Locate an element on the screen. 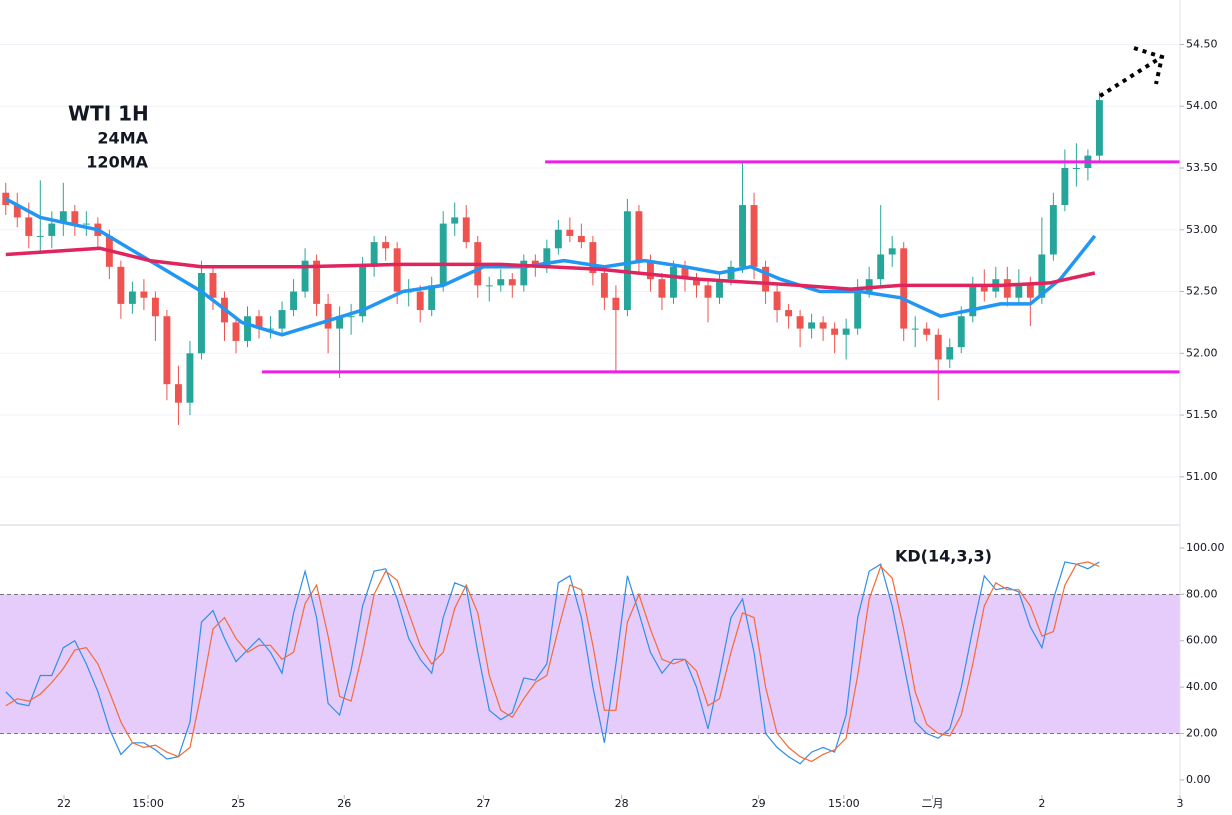 This screenshot has width=1232, height=815. y-tick-label: 53.00 is located at coordinates (1202, 229).